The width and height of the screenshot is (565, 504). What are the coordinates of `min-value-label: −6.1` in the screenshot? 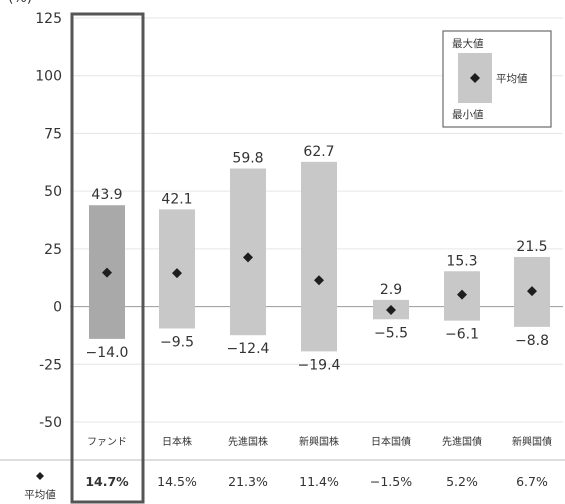 It's located at (462, 335).